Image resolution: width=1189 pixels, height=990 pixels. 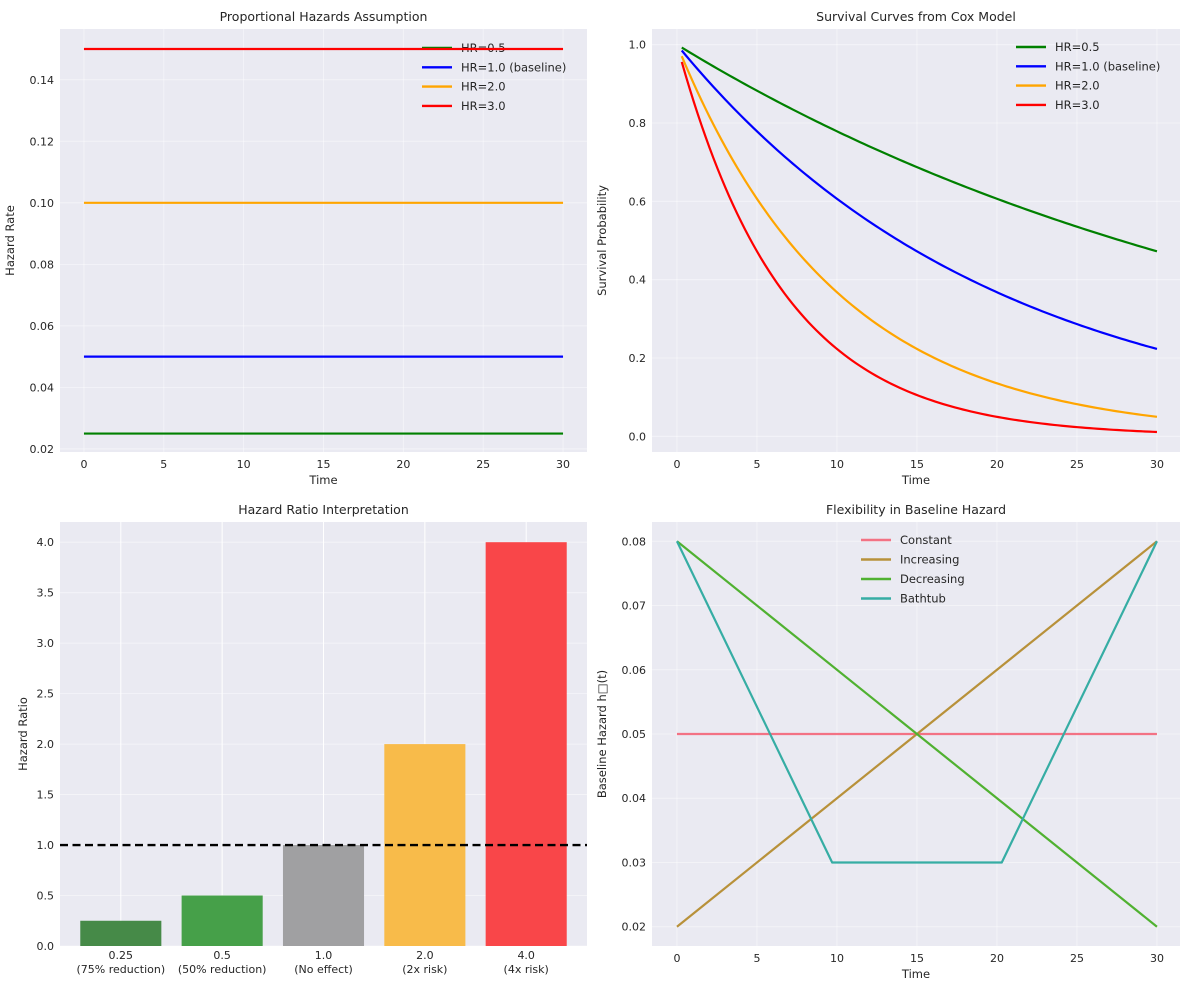 I want to click on x-tick-label-desc: (50% reduction), so click(x=222, y=969).